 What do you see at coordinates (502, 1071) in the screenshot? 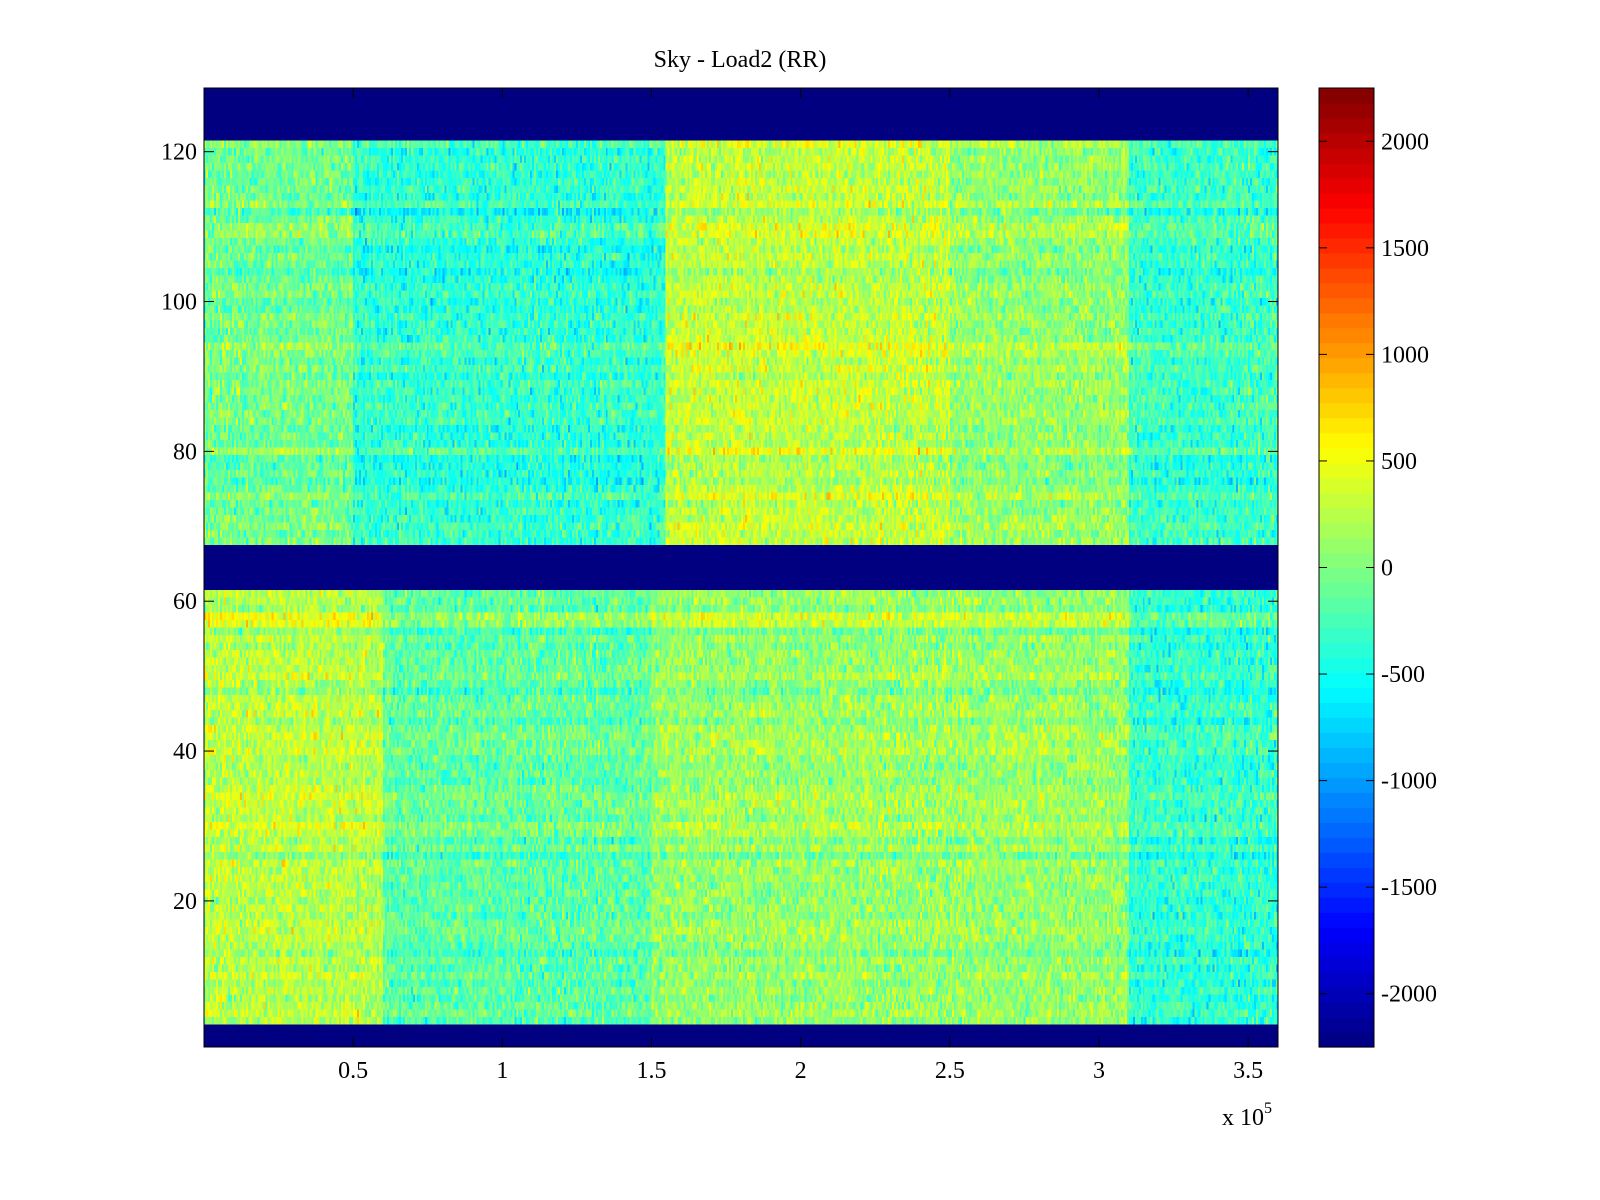
I see `x-tick-label: 1` at bounding box center [502, 1071].